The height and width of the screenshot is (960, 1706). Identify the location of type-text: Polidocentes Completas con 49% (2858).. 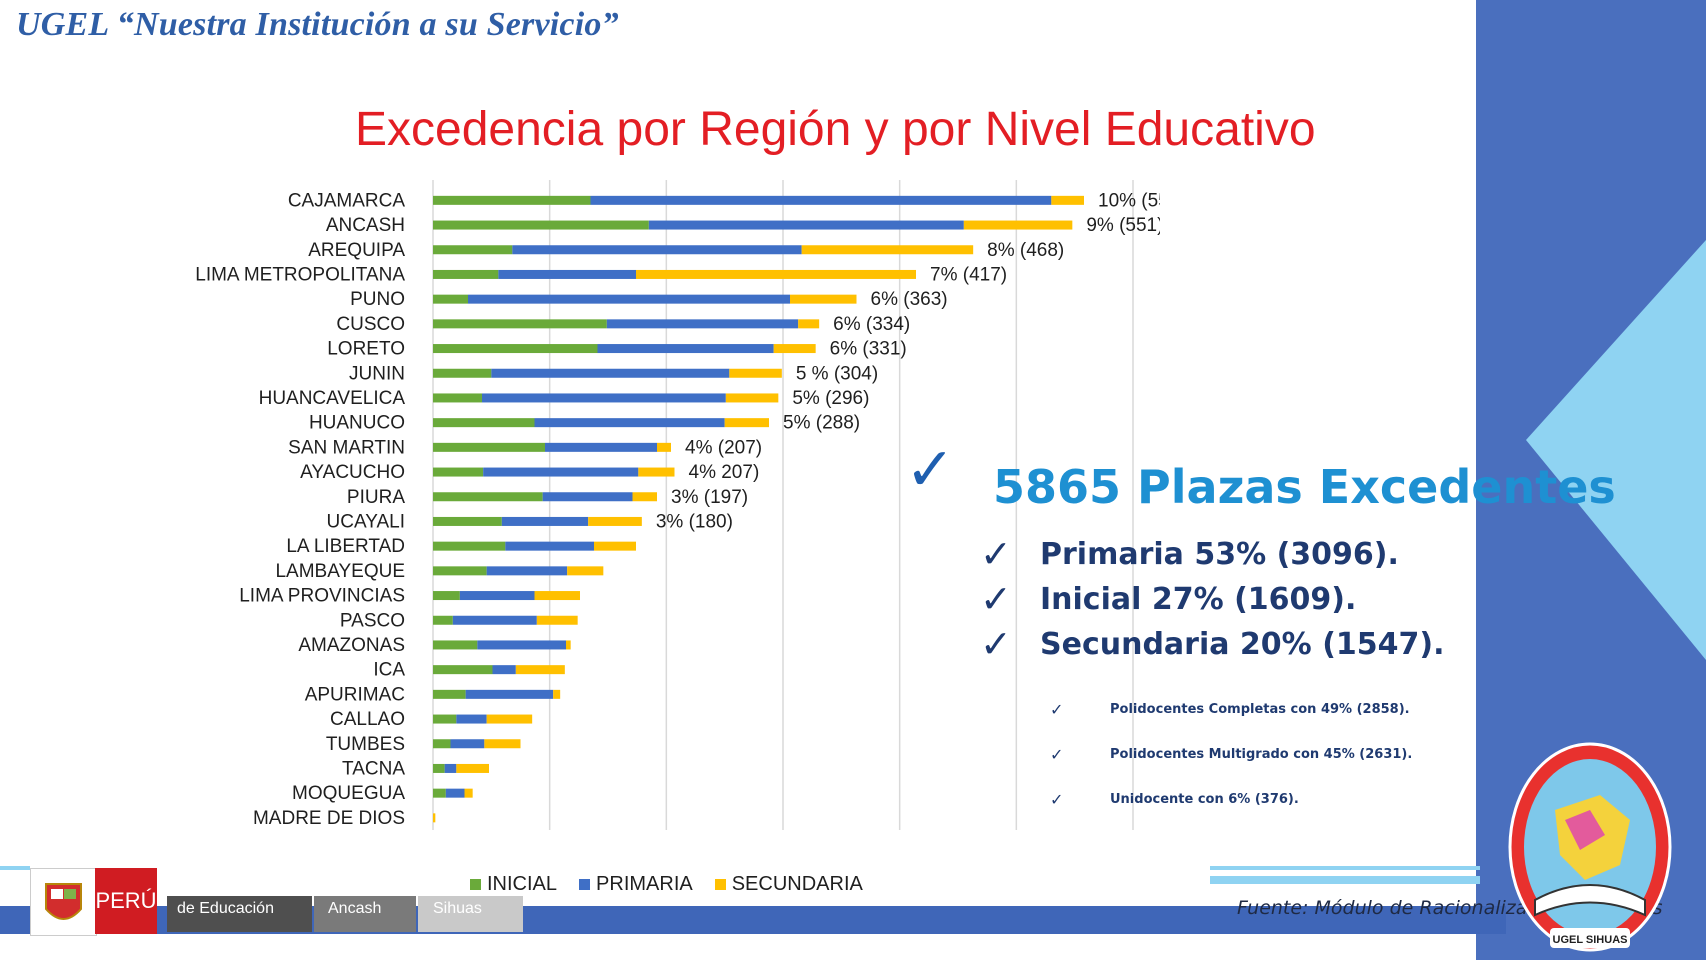
(1260, 709).